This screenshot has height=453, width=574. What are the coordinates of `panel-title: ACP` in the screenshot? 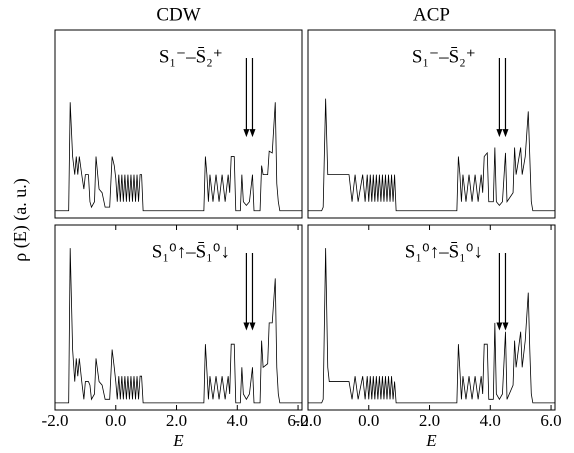 It's located at (431, 14).